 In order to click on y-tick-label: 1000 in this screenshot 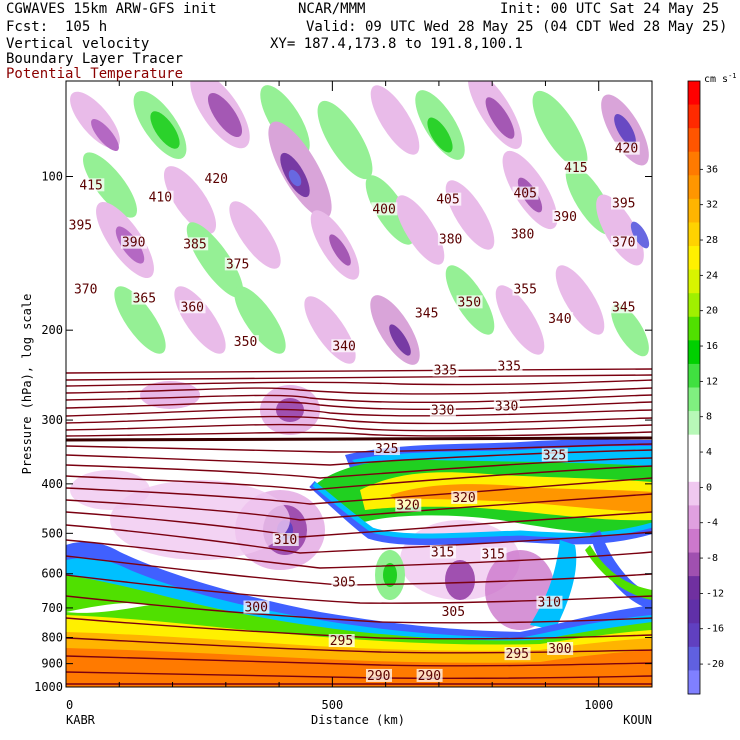, I will do `click(48, 687)`.